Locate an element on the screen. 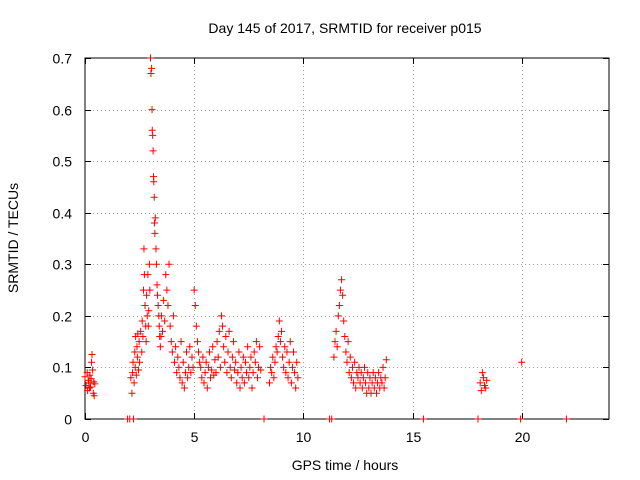 The height and width of the screenshot is (480, 640). y-tick-label: 0.2 is located at coordinates (63, 317).